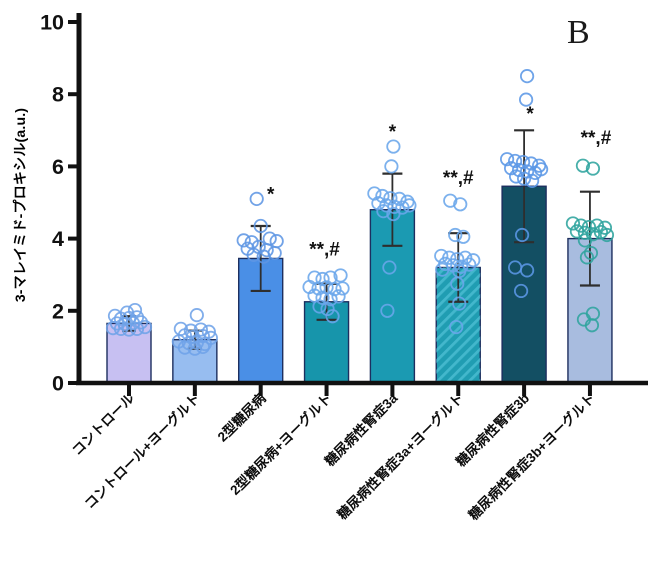 This screenshot has width=650, height=569. What do you see at coordinates (326, 343) in the screenshot?
I see `bar` at bounding box center [326, 343].